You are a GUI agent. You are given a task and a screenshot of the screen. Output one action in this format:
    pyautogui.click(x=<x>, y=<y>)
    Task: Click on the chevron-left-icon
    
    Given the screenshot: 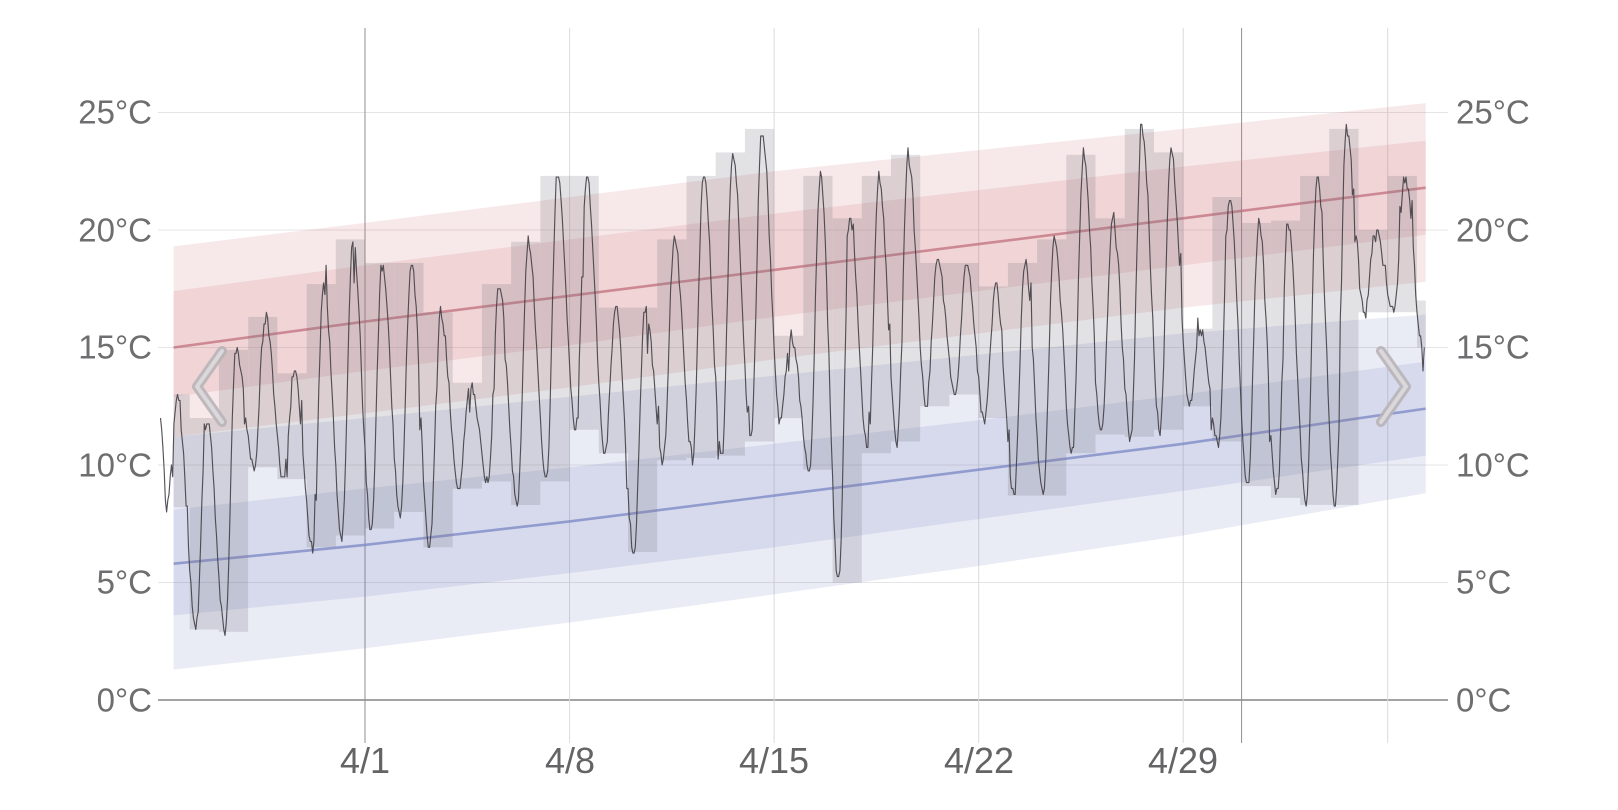 What is the action you would take?
    pyautogui.click(x=209, y=386)
    